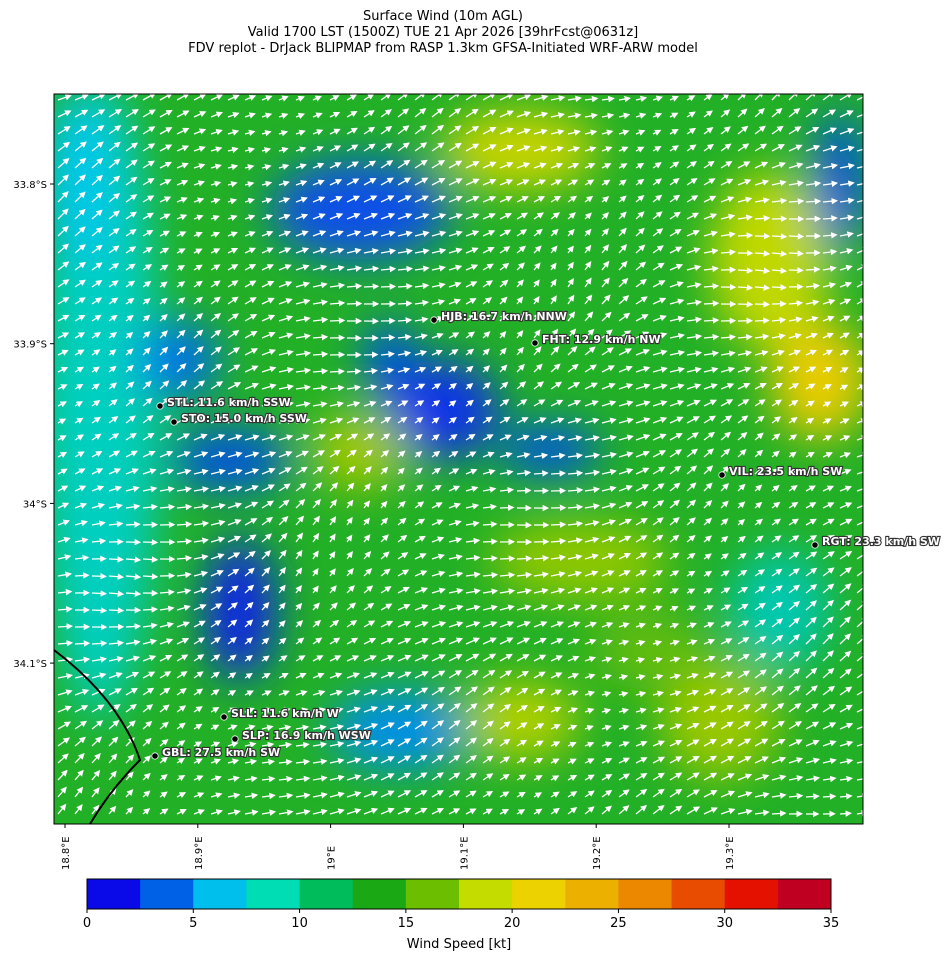 The width and height of the screenshot is (951, 966). Describe the element at coordinates (597, 853) in the screenshot. I see `x-tick-label: 19.2°E` at that location.